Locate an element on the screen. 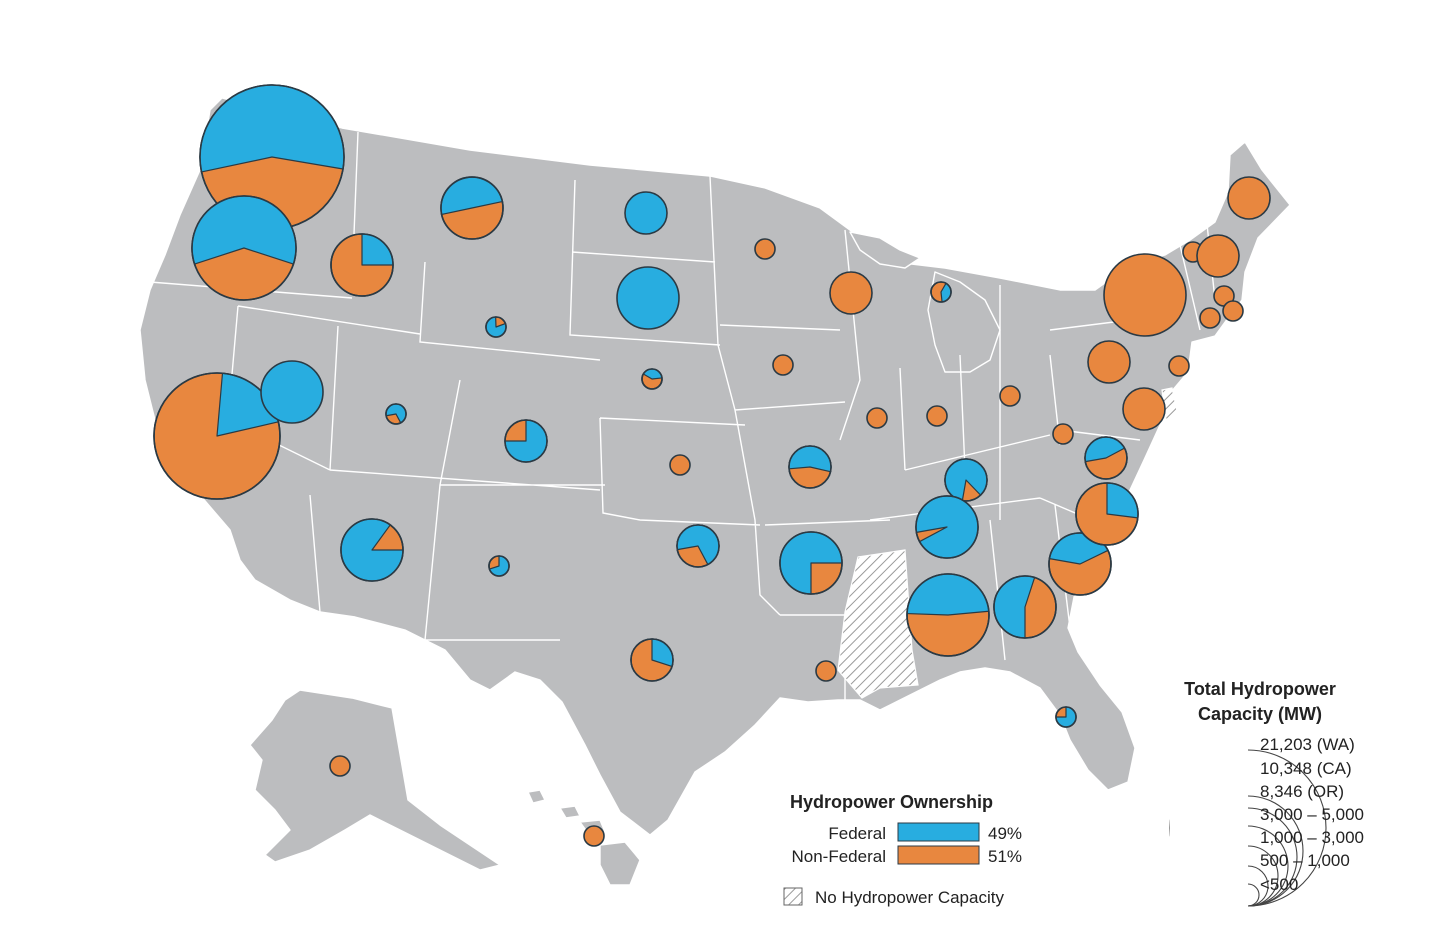  pie-sd is located at coordinates (648, 298).